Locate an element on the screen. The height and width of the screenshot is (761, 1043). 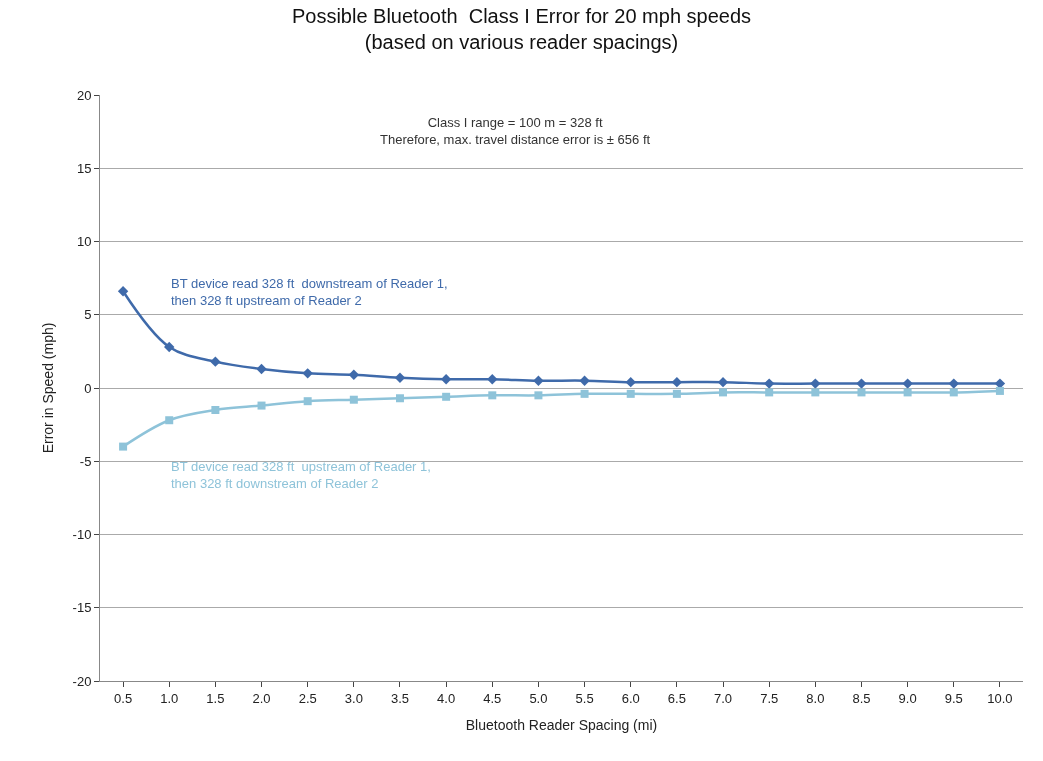
text: BT device read 328 ft upstream of Reader 1, then 328 ft downstream of Reader 2 is located at coordinates (301, 475).